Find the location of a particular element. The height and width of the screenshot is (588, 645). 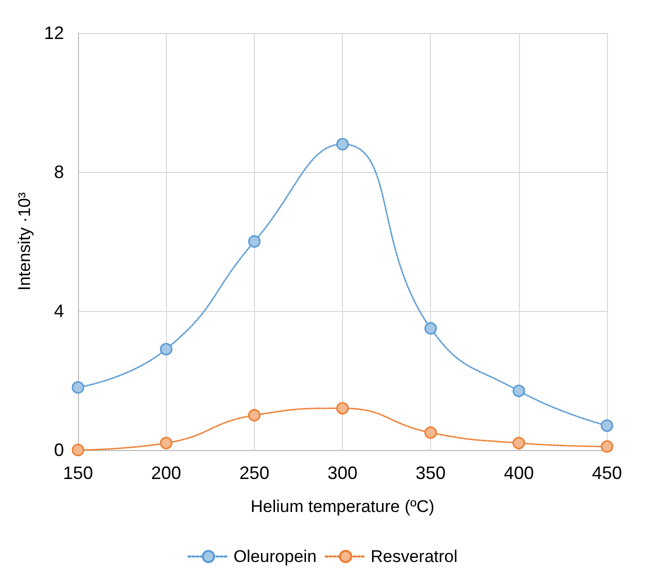

y-tick-label: 4 is located at coordinates (59, 311).